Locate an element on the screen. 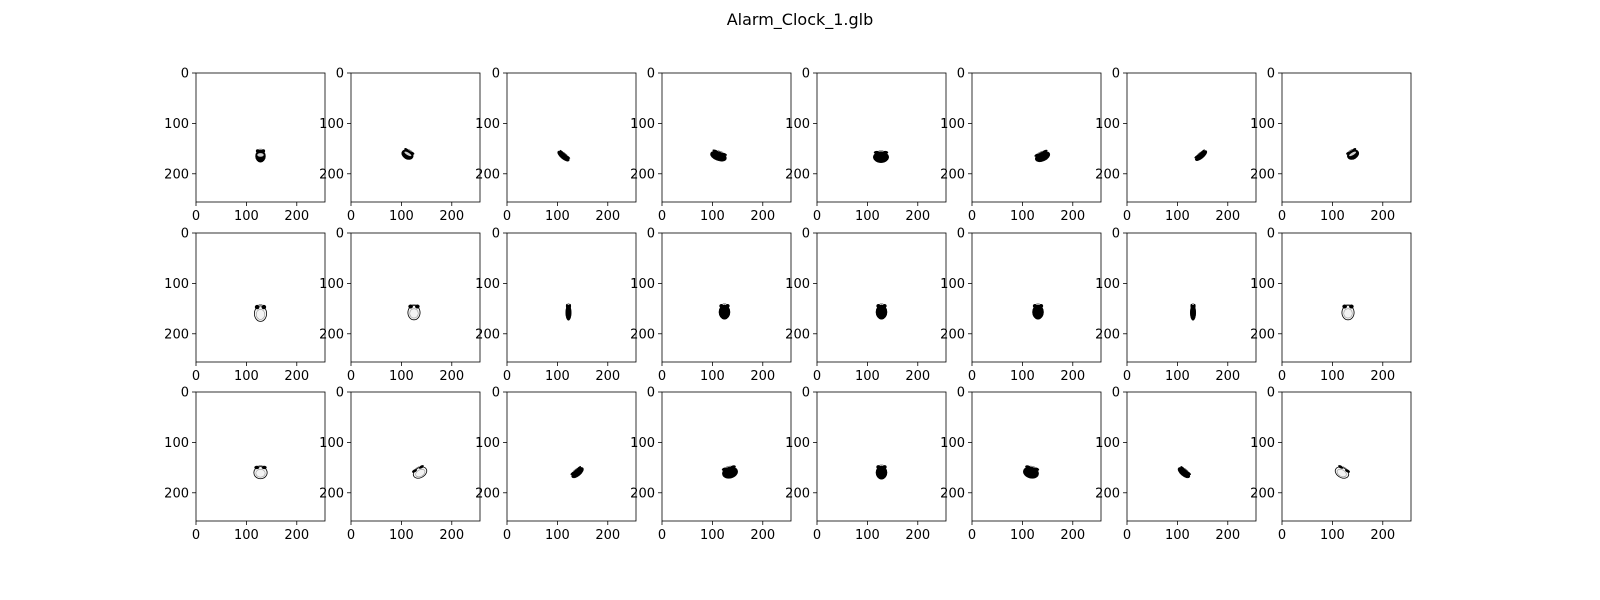 The image size is (1600, 600). panel-7: 0 100 200 0 100 200 is located at coordinates (1176, 145).